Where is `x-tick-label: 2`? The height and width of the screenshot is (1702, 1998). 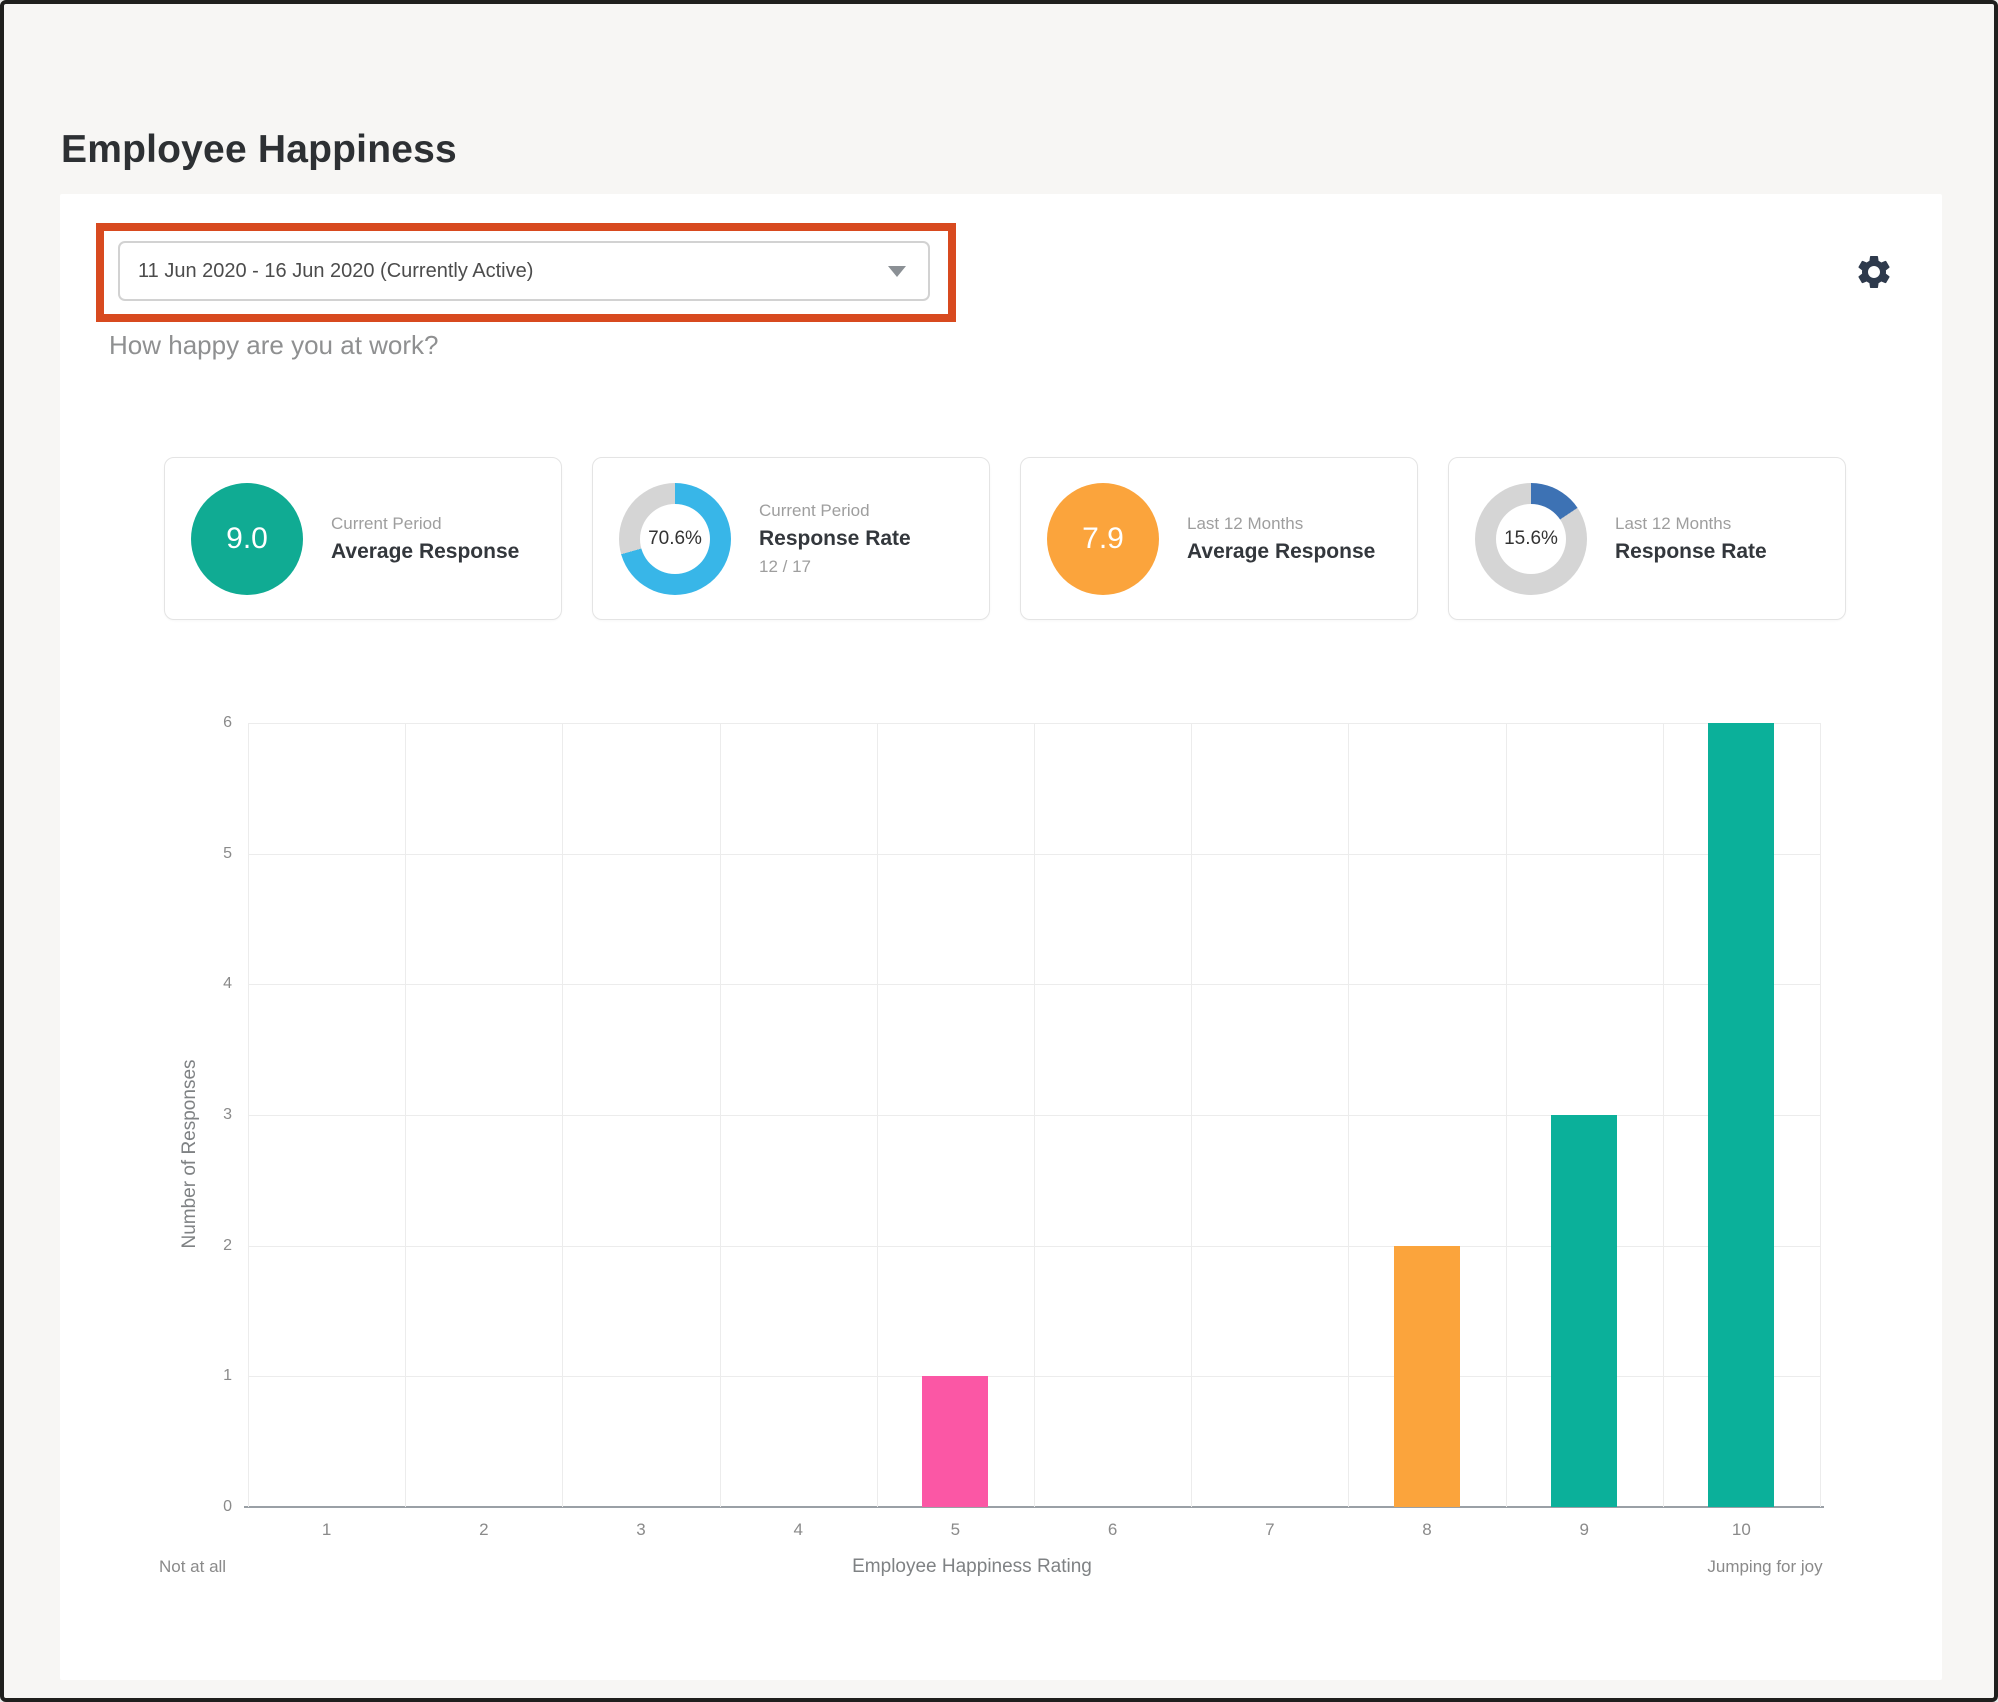 x-tick-label: 2 is located at coordinates (484, 1529).